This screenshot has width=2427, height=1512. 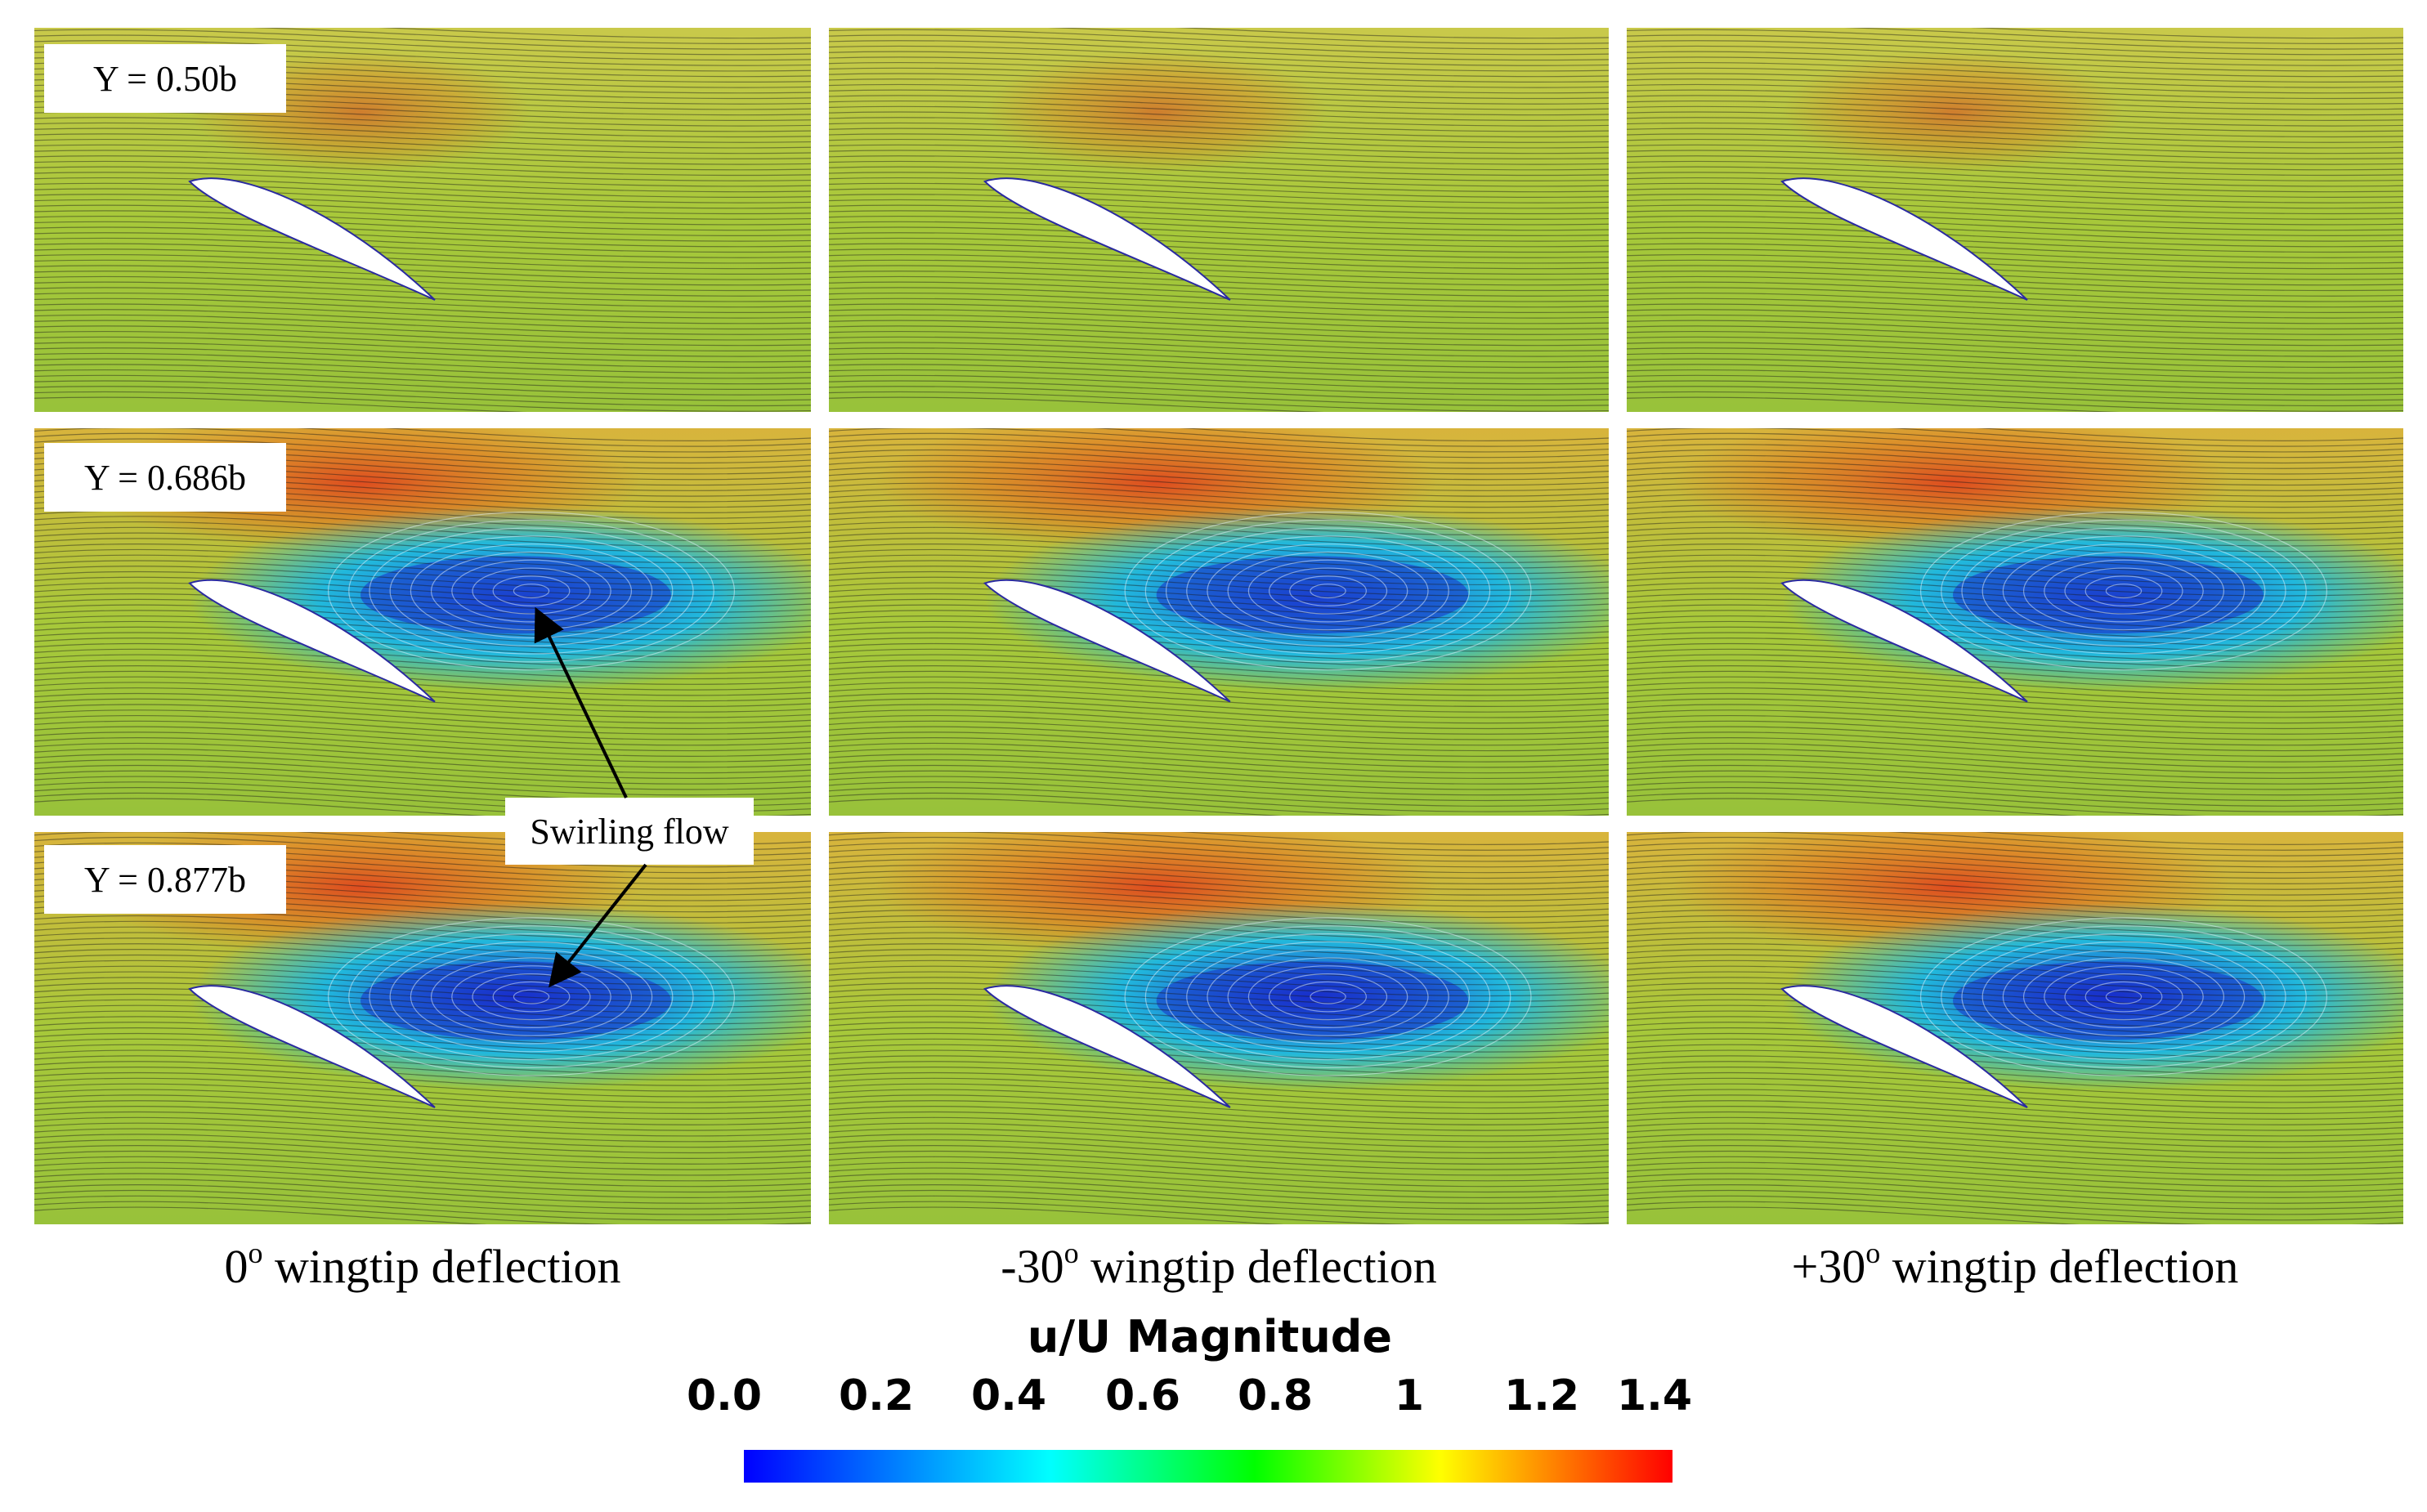 What do you see at coordinates (1008, 1395) in the screenshot?
I see `colorbar-tick-2: 0.4` at bounding box center [1008, 1395].